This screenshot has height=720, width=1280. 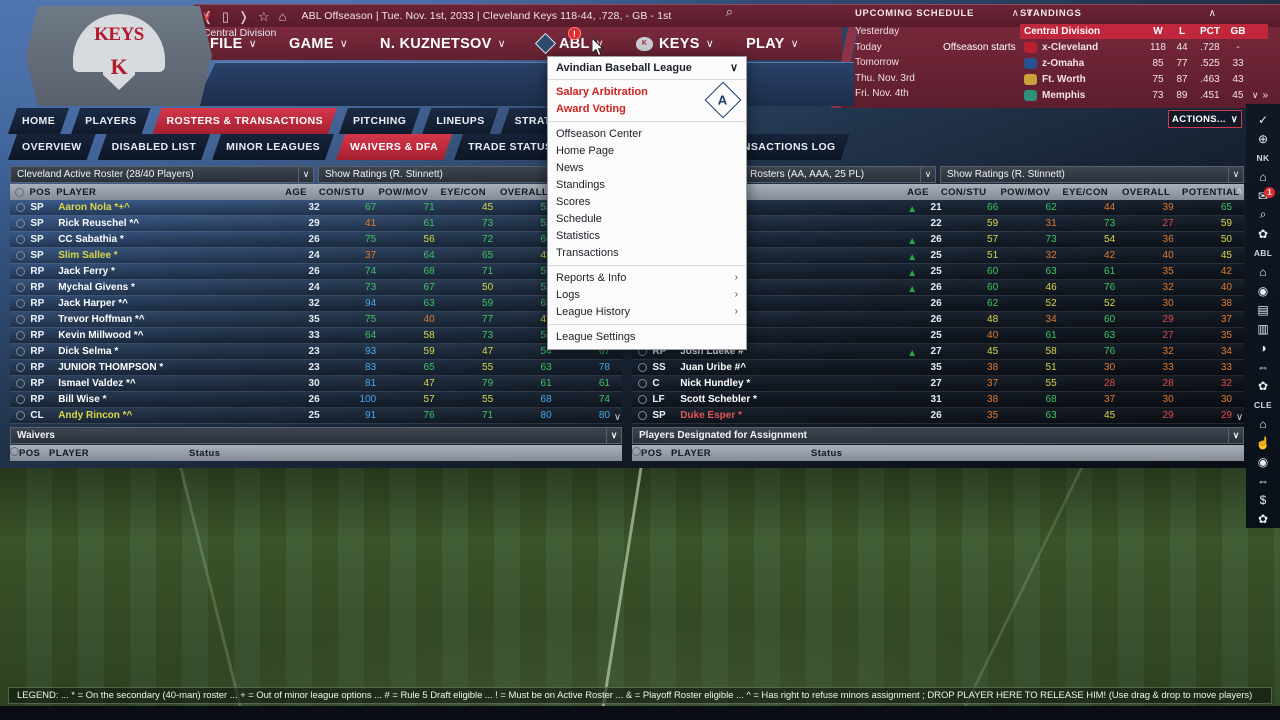 I want to click on cell-player: Bill Wise *, so click(x=82, y=399).